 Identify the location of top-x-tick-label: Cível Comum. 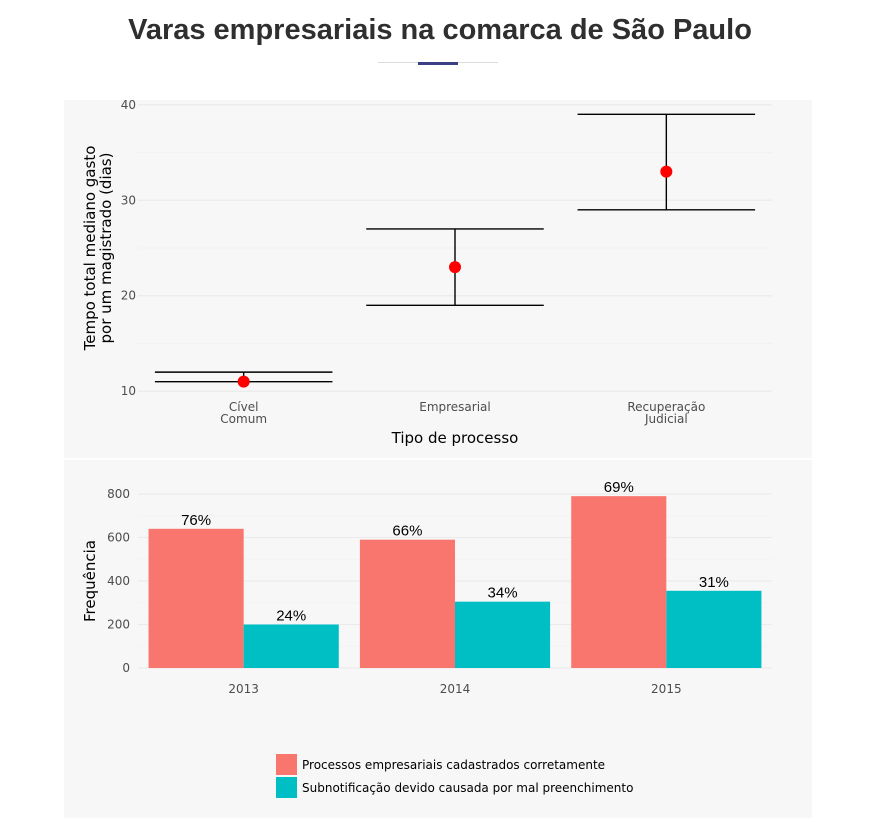
(243, 413).